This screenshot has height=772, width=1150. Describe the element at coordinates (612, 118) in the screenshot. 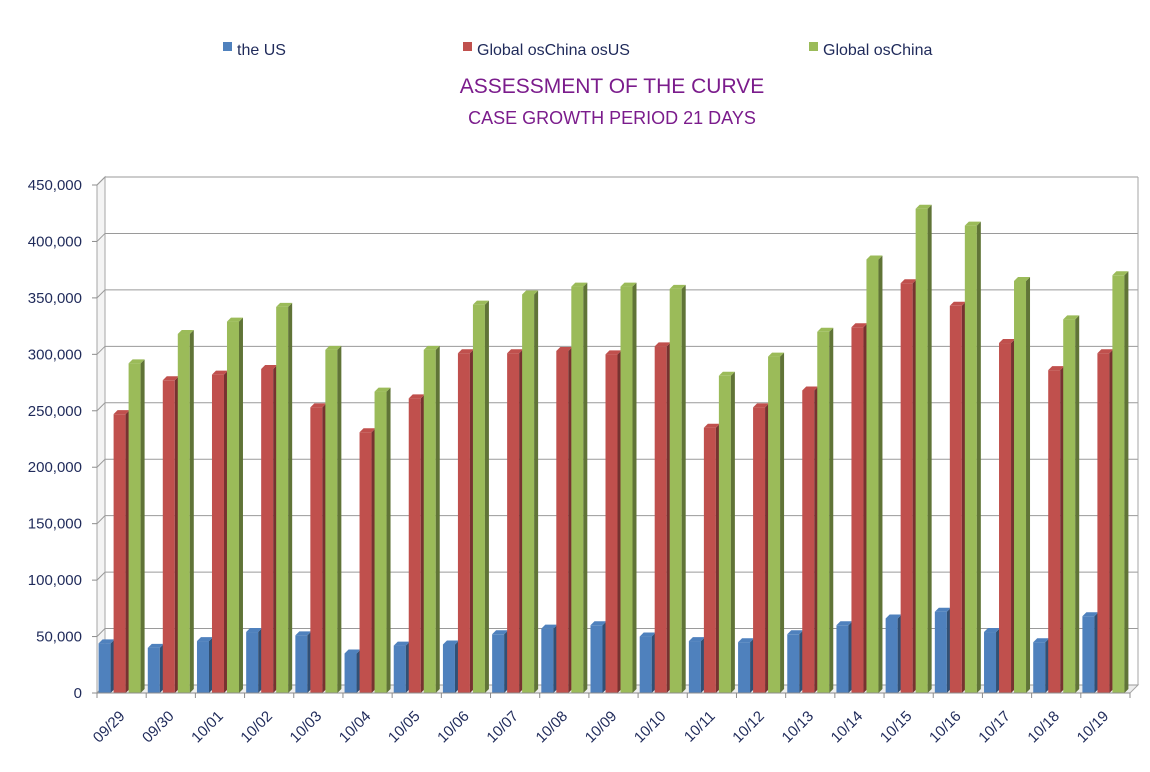

I see `chart-subtitle: CASE GROWTH PERIOD 21 DAYS` at that location.